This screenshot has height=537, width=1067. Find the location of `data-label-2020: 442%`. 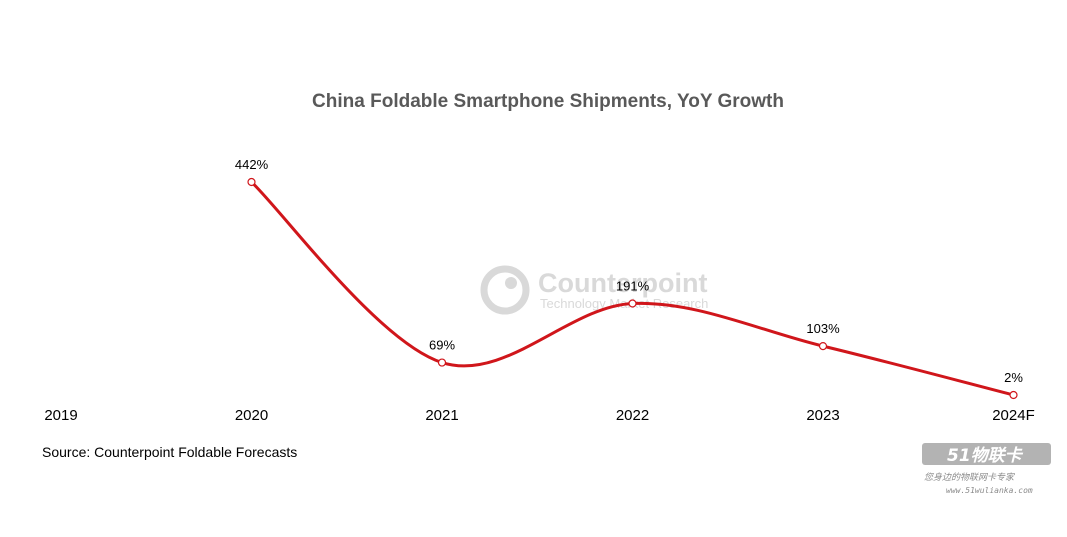

data-label-2020: 442% is located at coordinates (252, 164).